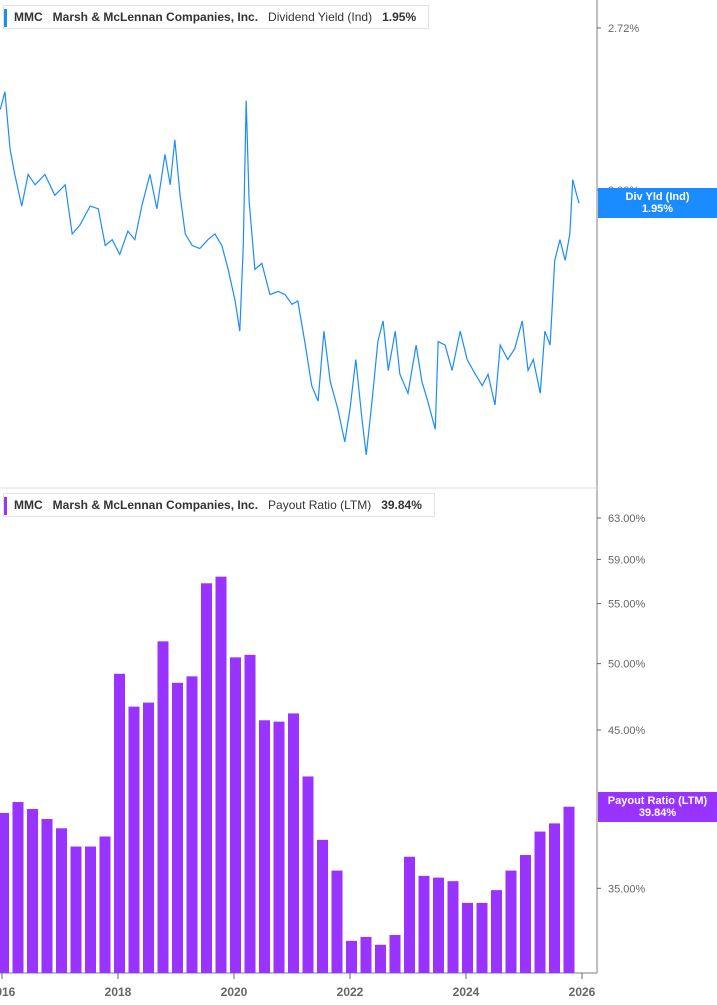 Image resolution: width=717 pixels, height=1005 pixels. What do you see at coordinates (657, 209) in the screenshot?
I see `label-value: 1.95%` at bounding box center [657, 209].